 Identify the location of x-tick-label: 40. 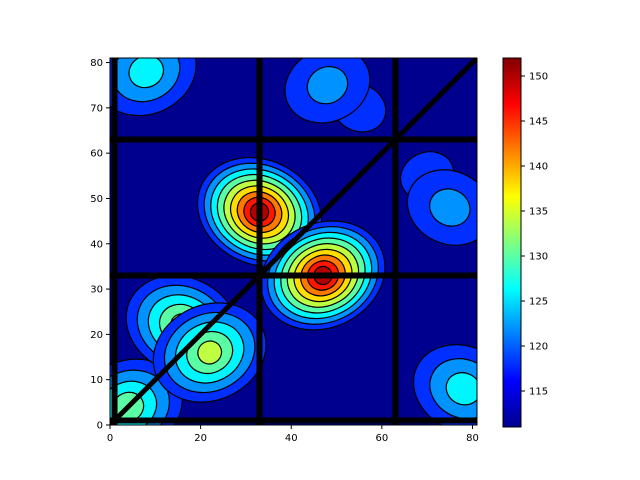
(291, 438).